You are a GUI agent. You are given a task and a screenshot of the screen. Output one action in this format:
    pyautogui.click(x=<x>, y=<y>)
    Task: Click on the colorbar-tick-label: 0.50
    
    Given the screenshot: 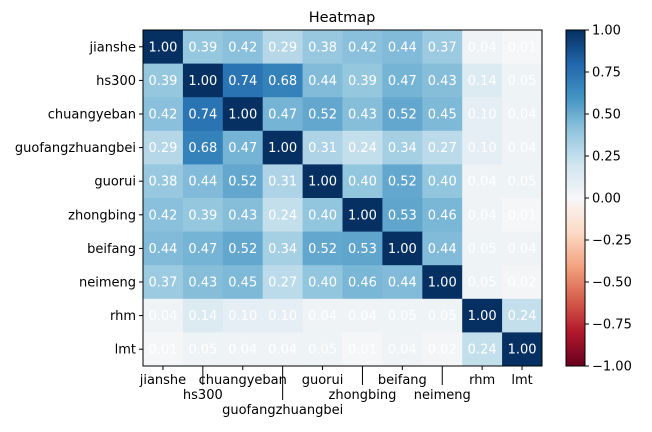 What is the action you would take?
    pyautogui.click(x=606, y=115)
    